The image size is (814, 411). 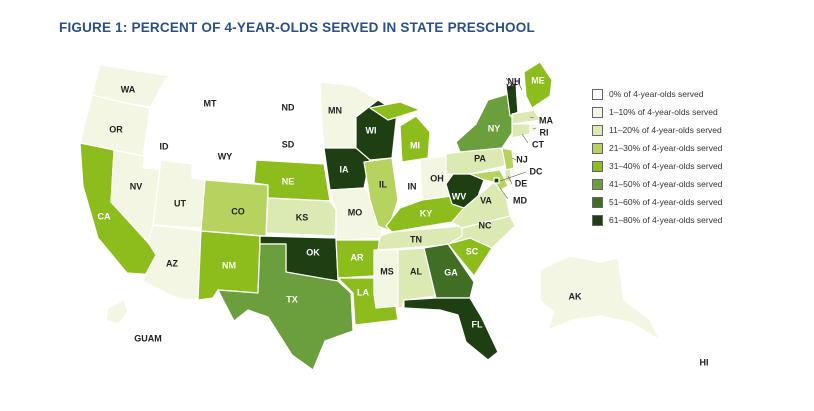 I want to click on label-ca: CA, so click(x=104, y=216).